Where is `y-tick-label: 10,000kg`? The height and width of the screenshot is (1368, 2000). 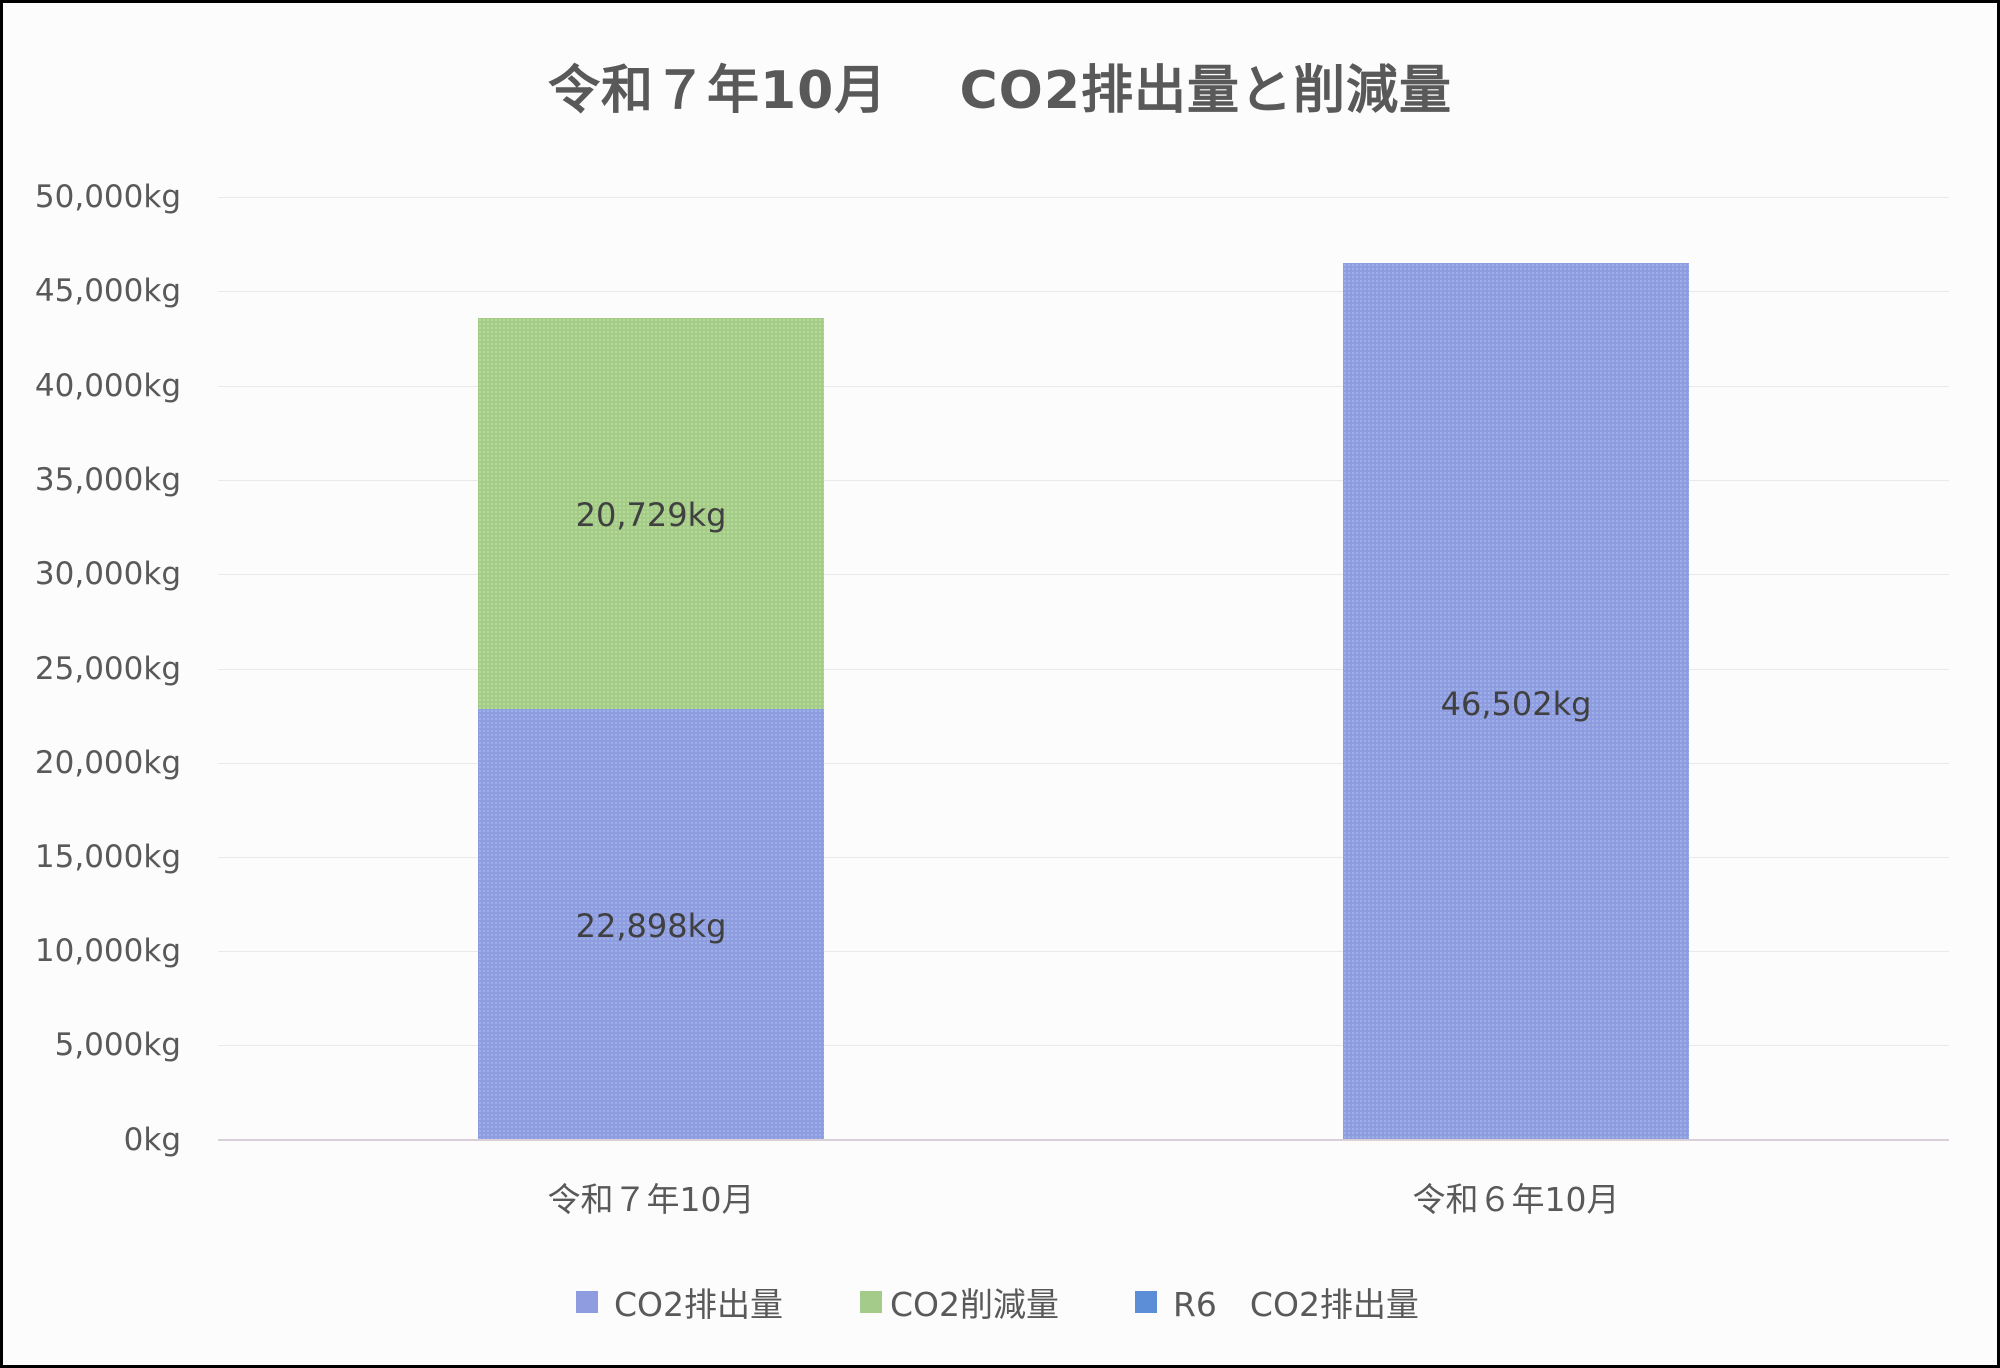
y-tick-label: 10,000kg is located at coordinates (107, 951).